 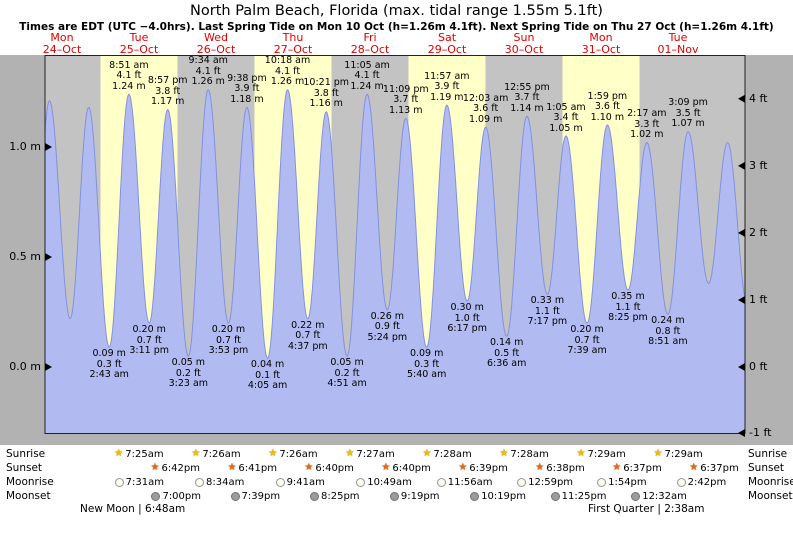 I want to click on tide-label-line: 1.14 m, so click(x=527, y=108).